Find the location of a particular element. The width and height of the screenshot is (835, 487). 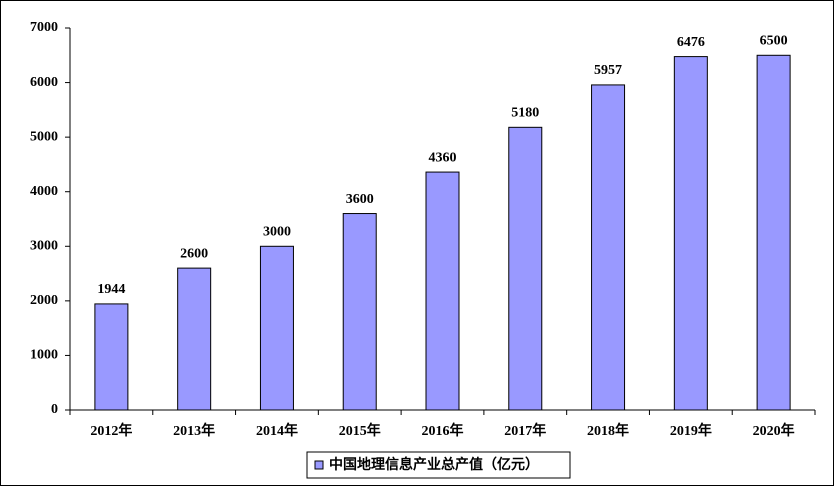

x-tick-label: 2013年 is located at coordinates (194, 430).